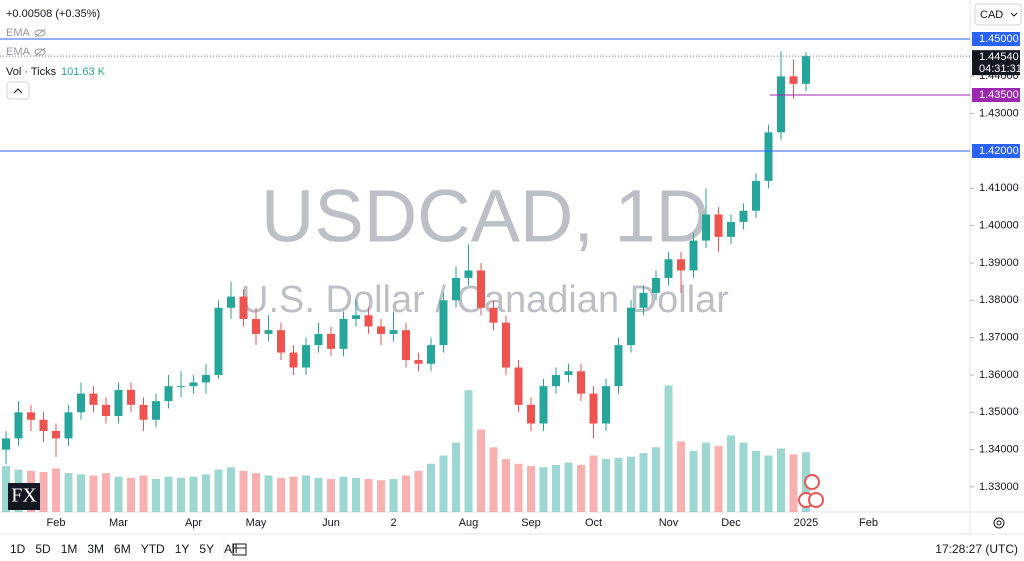 This screenshot has height=561, width=1024. What do you see at coordinates (18, 90) in the screenshot?
I see `collapse-button` at bounding box center [18, 90].